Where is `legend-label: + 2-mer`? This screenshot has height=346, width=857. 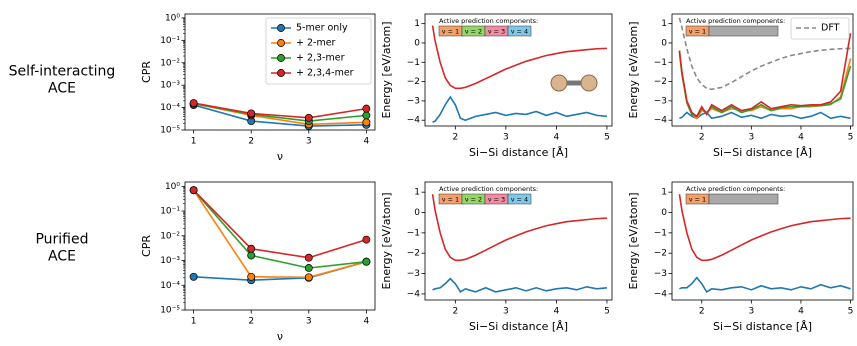 legend-label: + 2-mer is located at coordinates (316, 43).